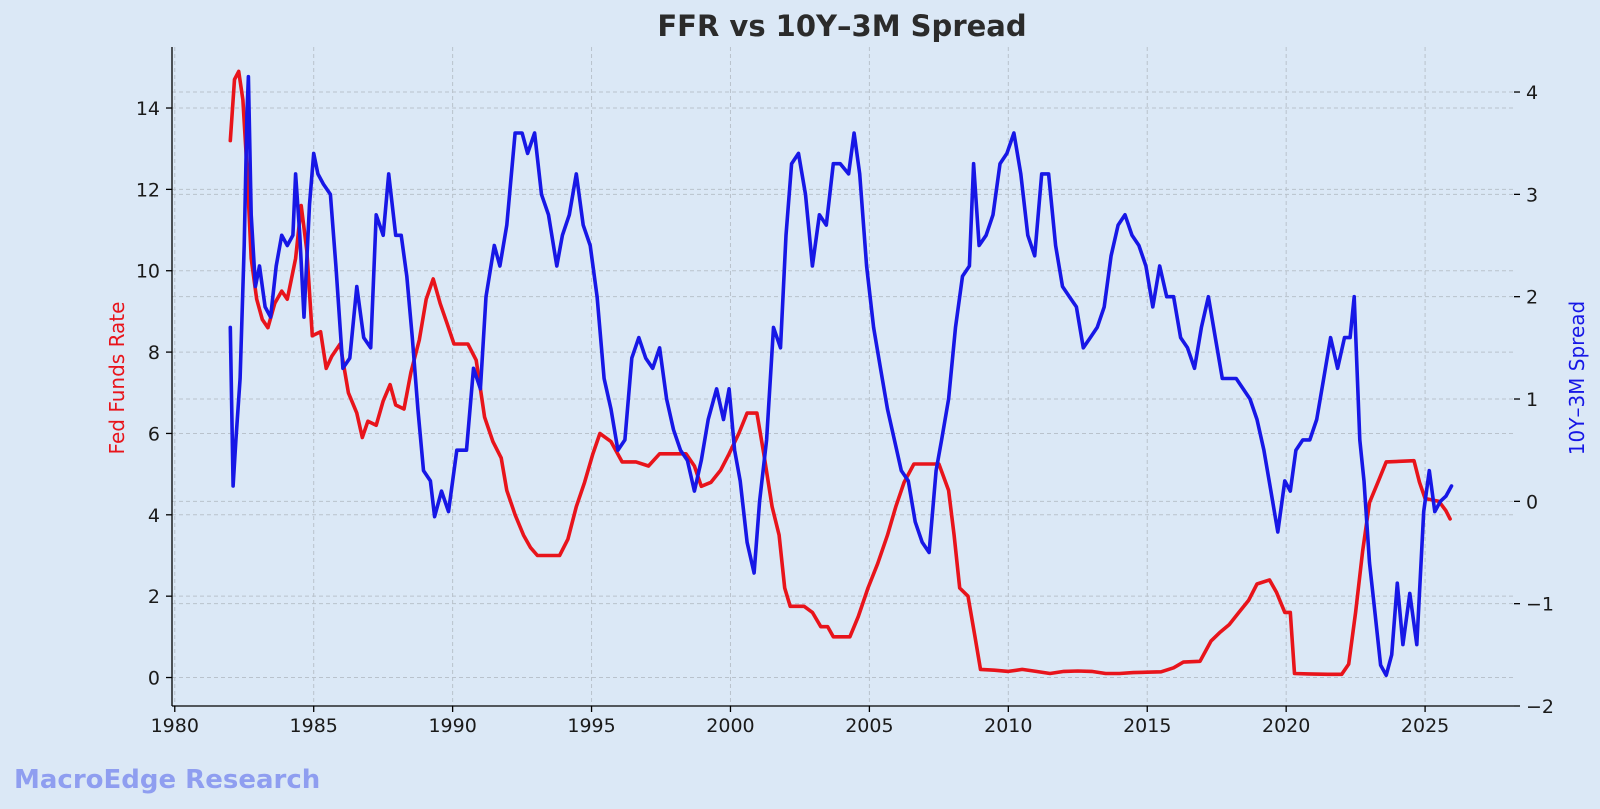 The height and width of the screenshot is (809, 1600). I want to click on x-tick-label: 2025, so click(1425, 726).